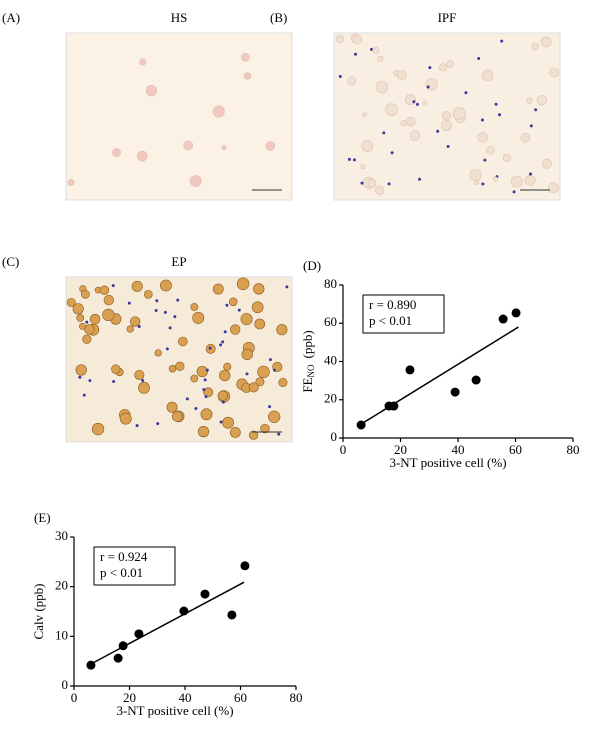 This screenshot has width=600, height=734. Describe the element at coordinates (330, 398) in the screenshot. I see `y-tick-label: 20` at that location.